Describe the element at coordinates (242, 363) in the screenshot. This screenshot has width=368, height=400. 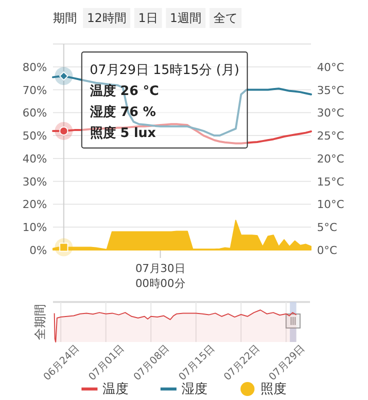
I see `x-tick-label: 07月22日` at that location.